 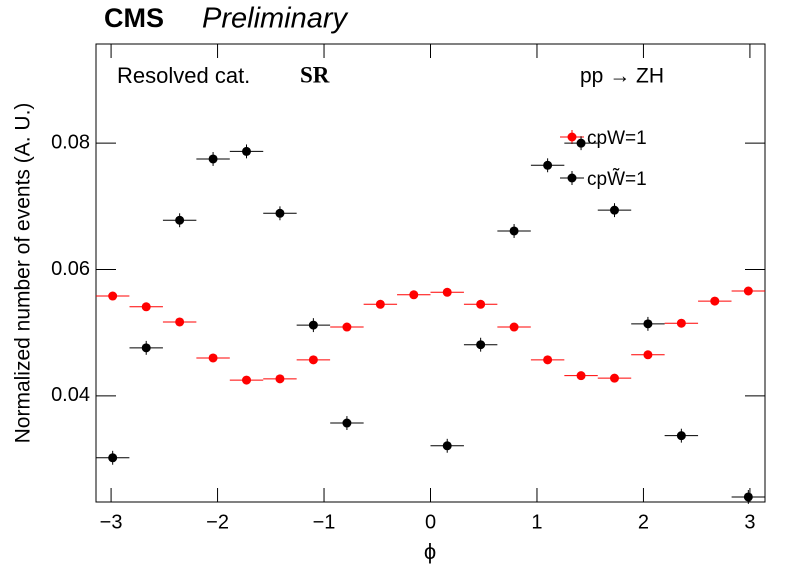 What do you see at coordinates (430, 522) in the screenshot?
I see `x-tick-label: 0` at bounding box center [430, 522].